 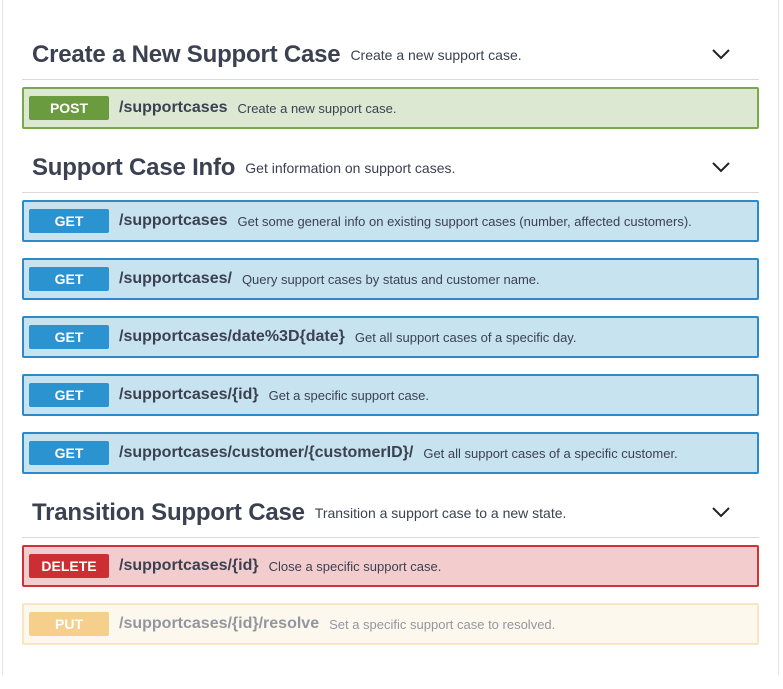 I want to click on operation-summary: Set a specific support case to resolved., so click(x=442, y=624).